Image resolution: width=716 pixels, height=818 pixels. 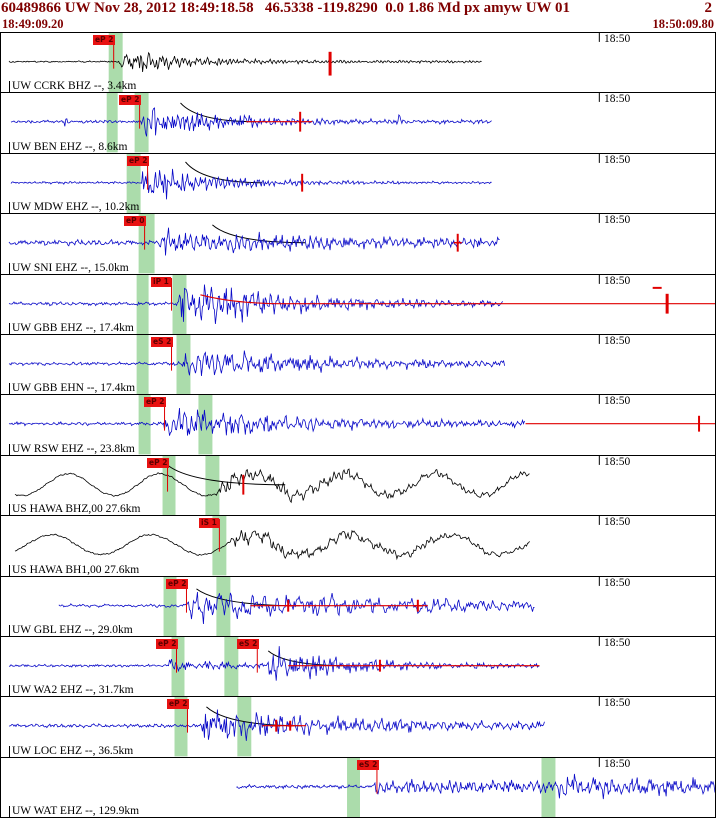 What do you see at coordinates (70, 267) in the screenshot?
I see `station-label: UW SNI EHZ --, 15.0km` at bounding box center [70, 267].